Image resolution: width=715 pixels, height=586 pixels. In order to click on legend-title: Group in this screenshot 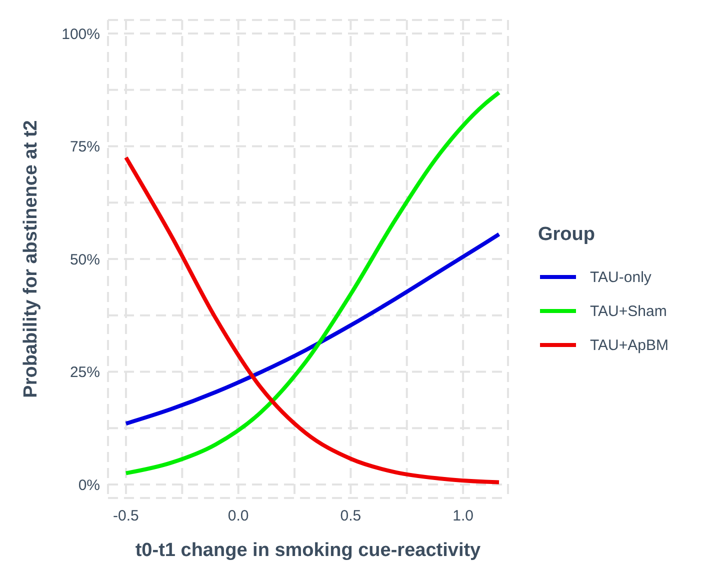, I will do `click(567, 235)`.